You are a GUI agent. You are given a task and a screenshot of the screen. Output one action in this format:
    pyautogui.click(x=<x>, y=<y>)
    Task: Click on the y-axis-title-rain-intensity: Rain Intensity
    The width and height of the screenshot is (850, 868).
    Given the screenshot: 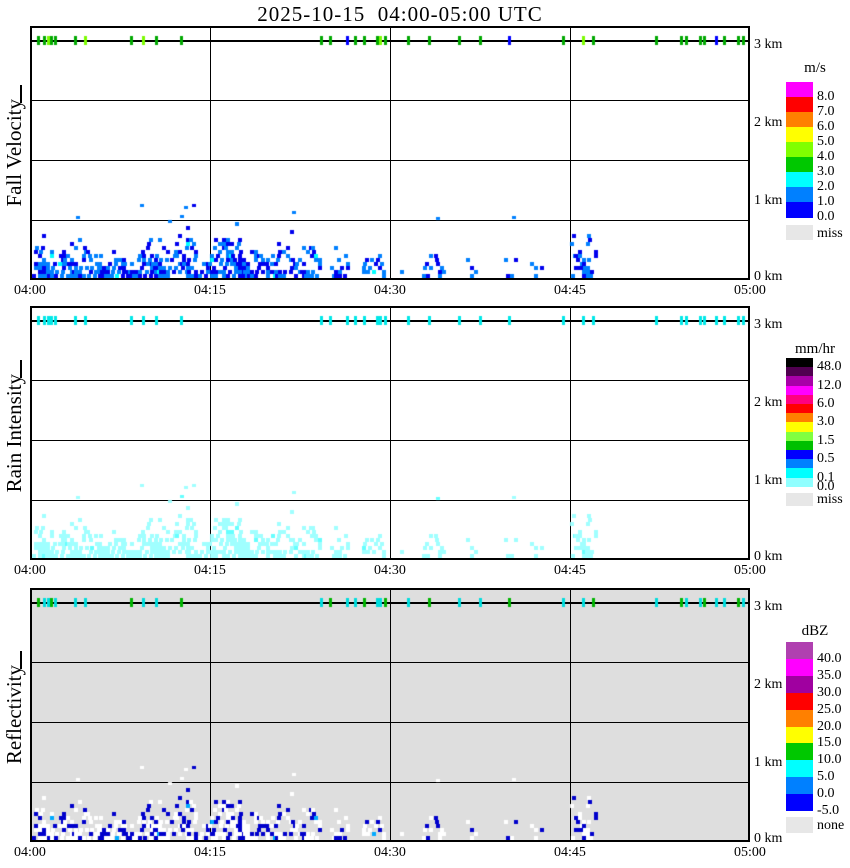 What is the action you would take?
    pyautogui.click(x=14, y=433)
    